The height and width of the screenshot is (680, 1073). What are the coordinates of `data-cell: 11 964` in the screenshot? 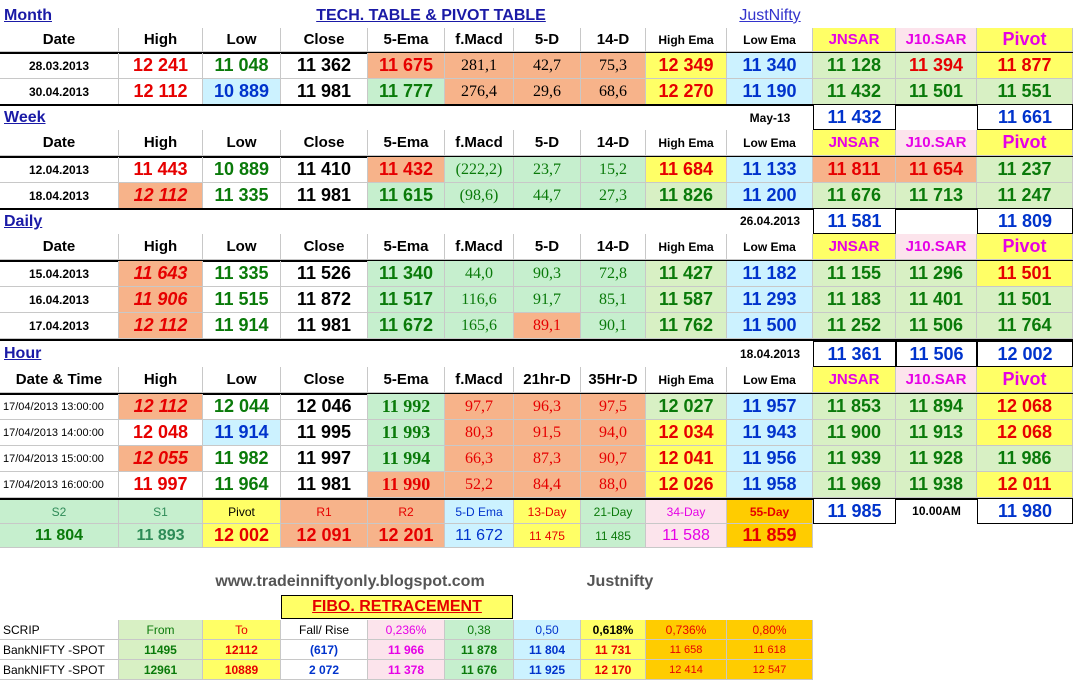 It's located at (242, 485).